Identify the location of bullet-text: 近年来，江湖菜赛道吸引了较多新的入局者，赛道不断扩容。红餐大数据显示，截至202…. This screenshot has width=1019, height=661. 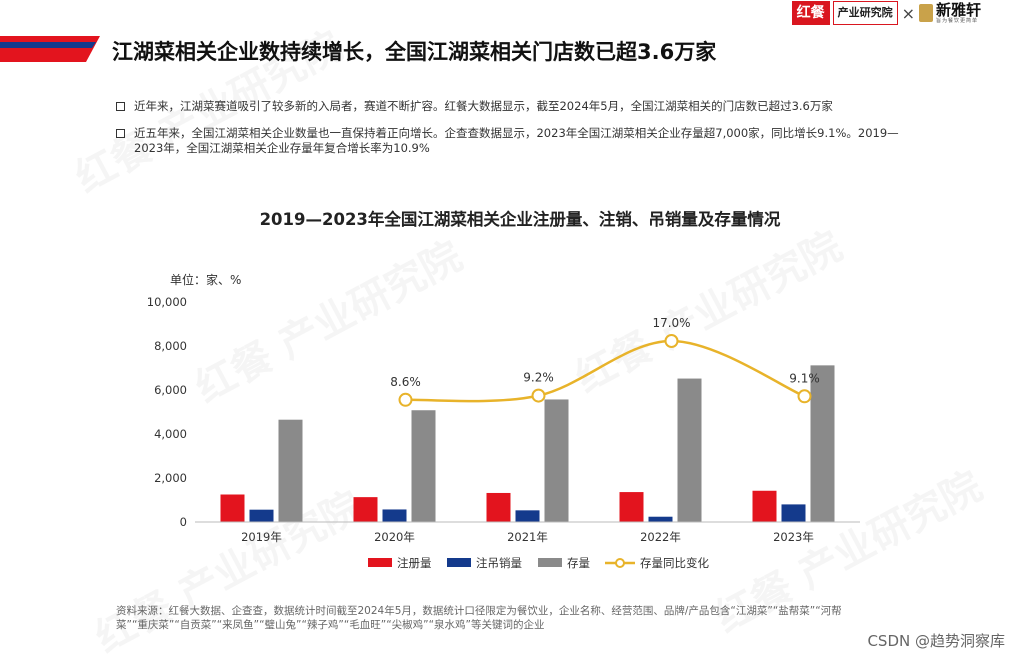
(483, 106).